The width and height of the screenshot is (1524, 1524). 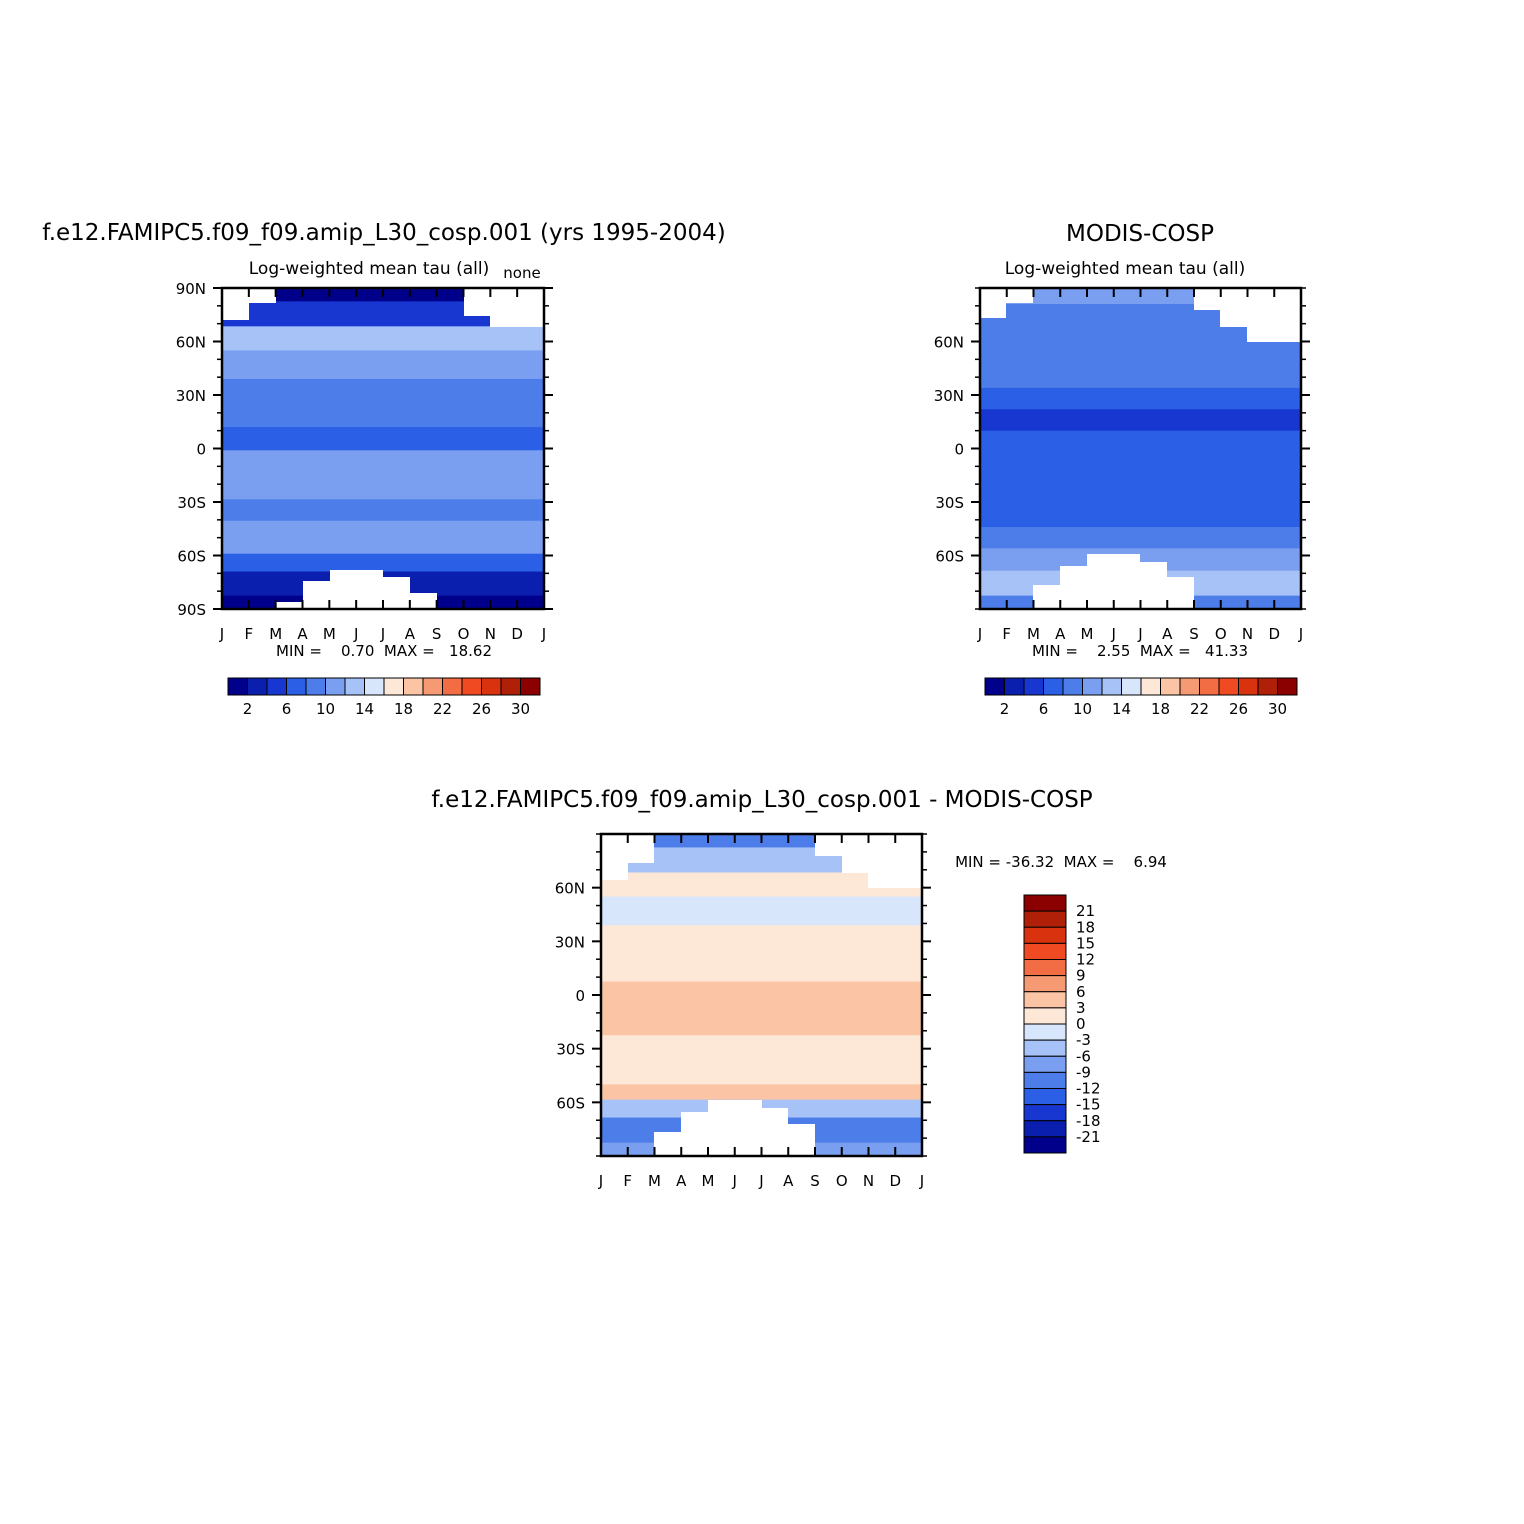 What do you see at coordinates (1140, 448) in the screenshot?
I see `panel-obs-missing-mask` at bounding box center [1140, 448].